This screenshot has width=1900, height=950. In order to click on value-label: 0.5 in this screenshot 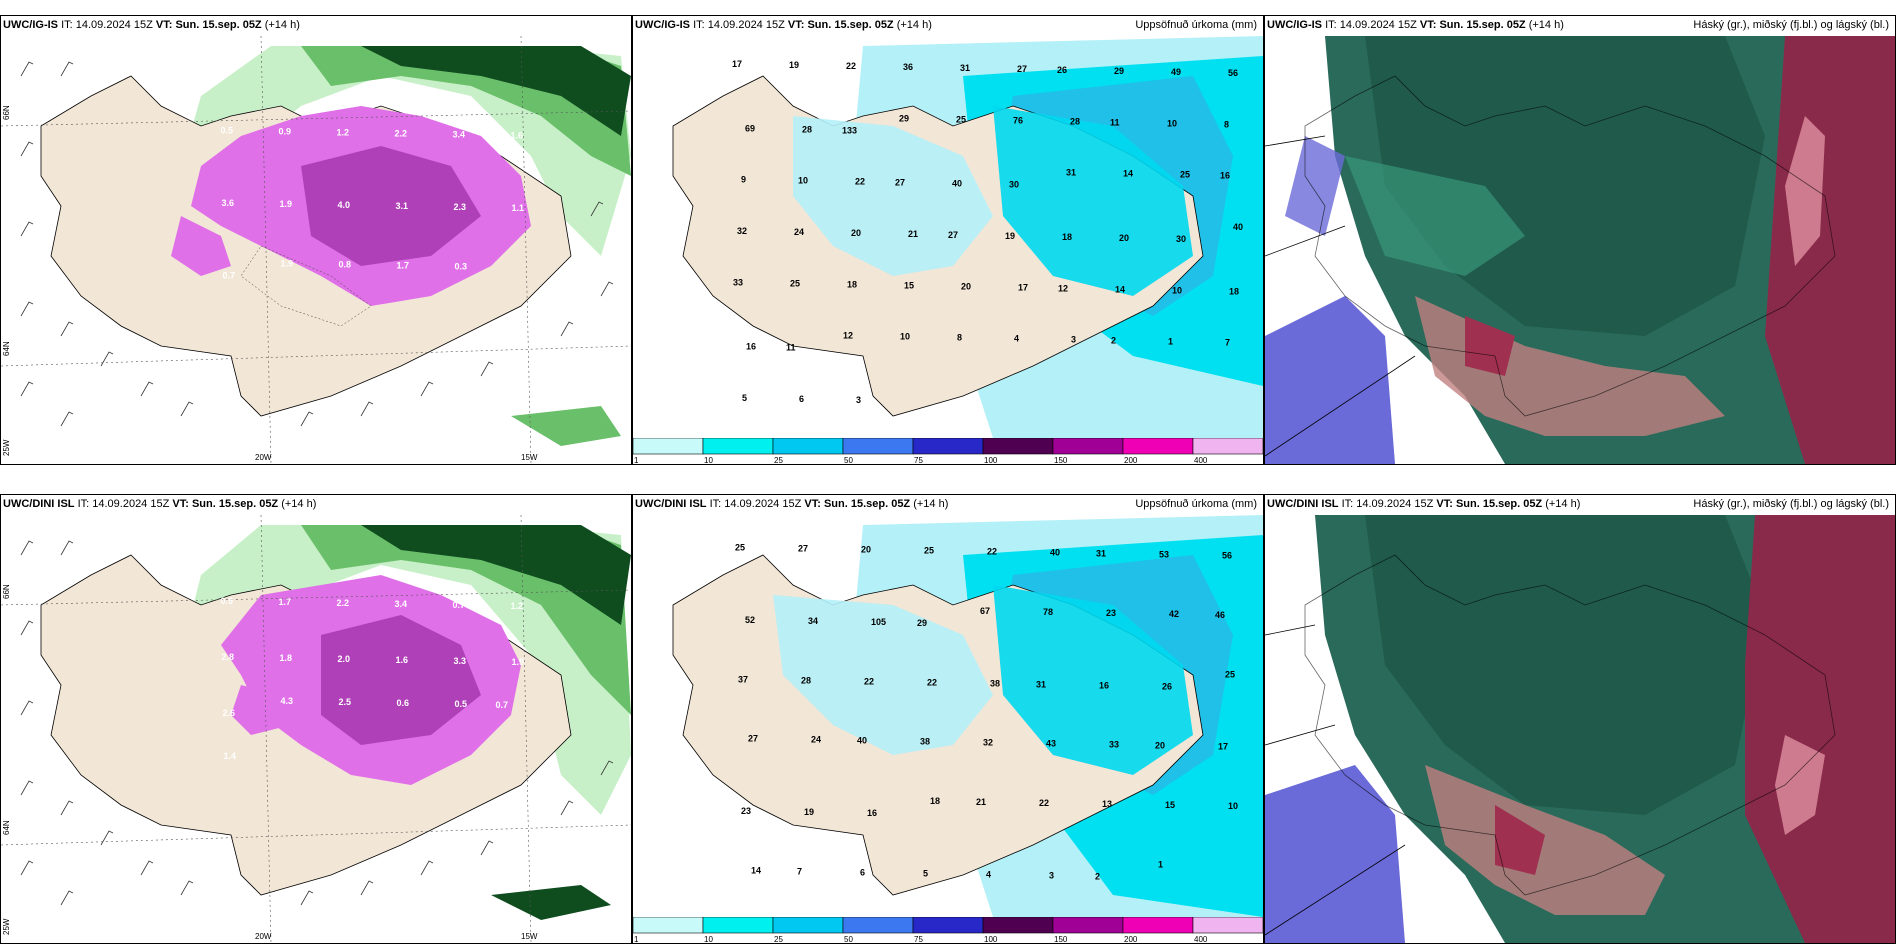, I will do `click(461, 704)`.